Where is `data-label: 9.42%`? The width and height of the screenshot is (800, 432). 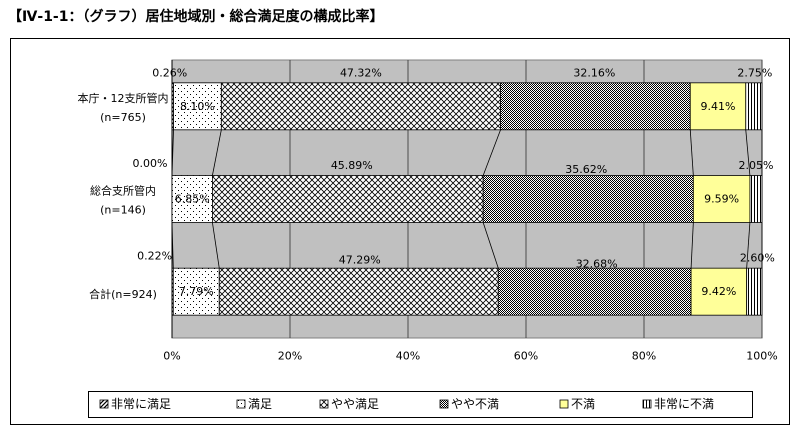 data-label: 9.42% is located at coordinates (718, 291).